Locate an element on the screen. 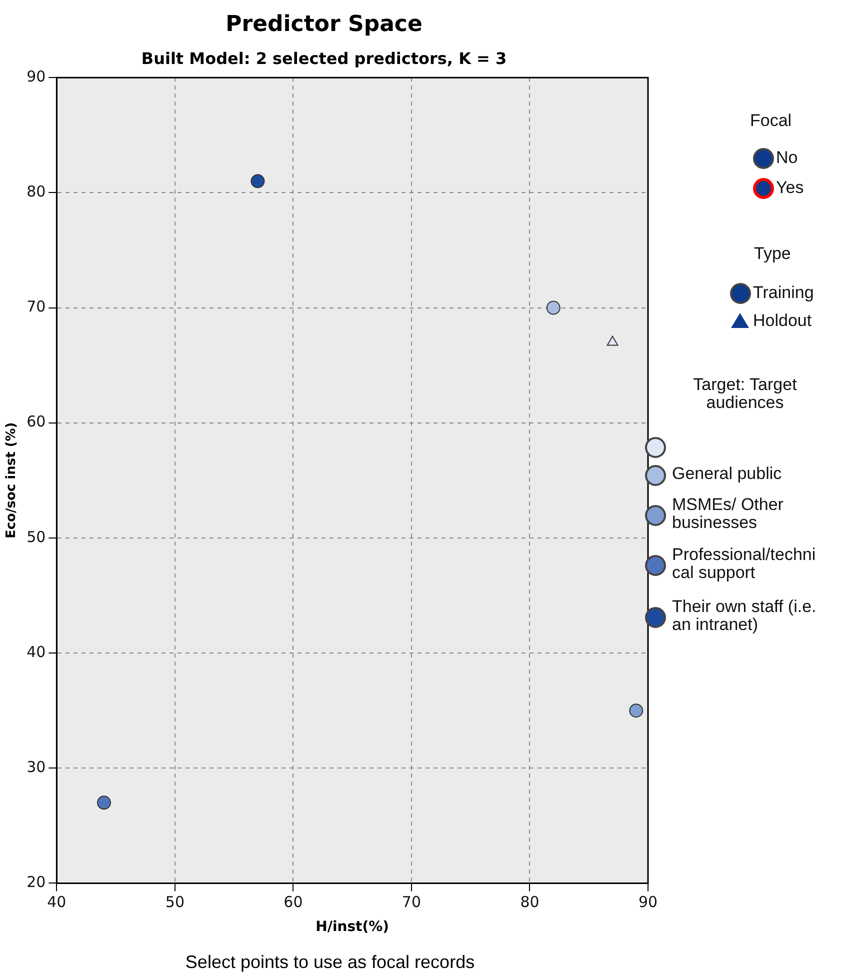  text: Focal is located at coordinates (771, 120).